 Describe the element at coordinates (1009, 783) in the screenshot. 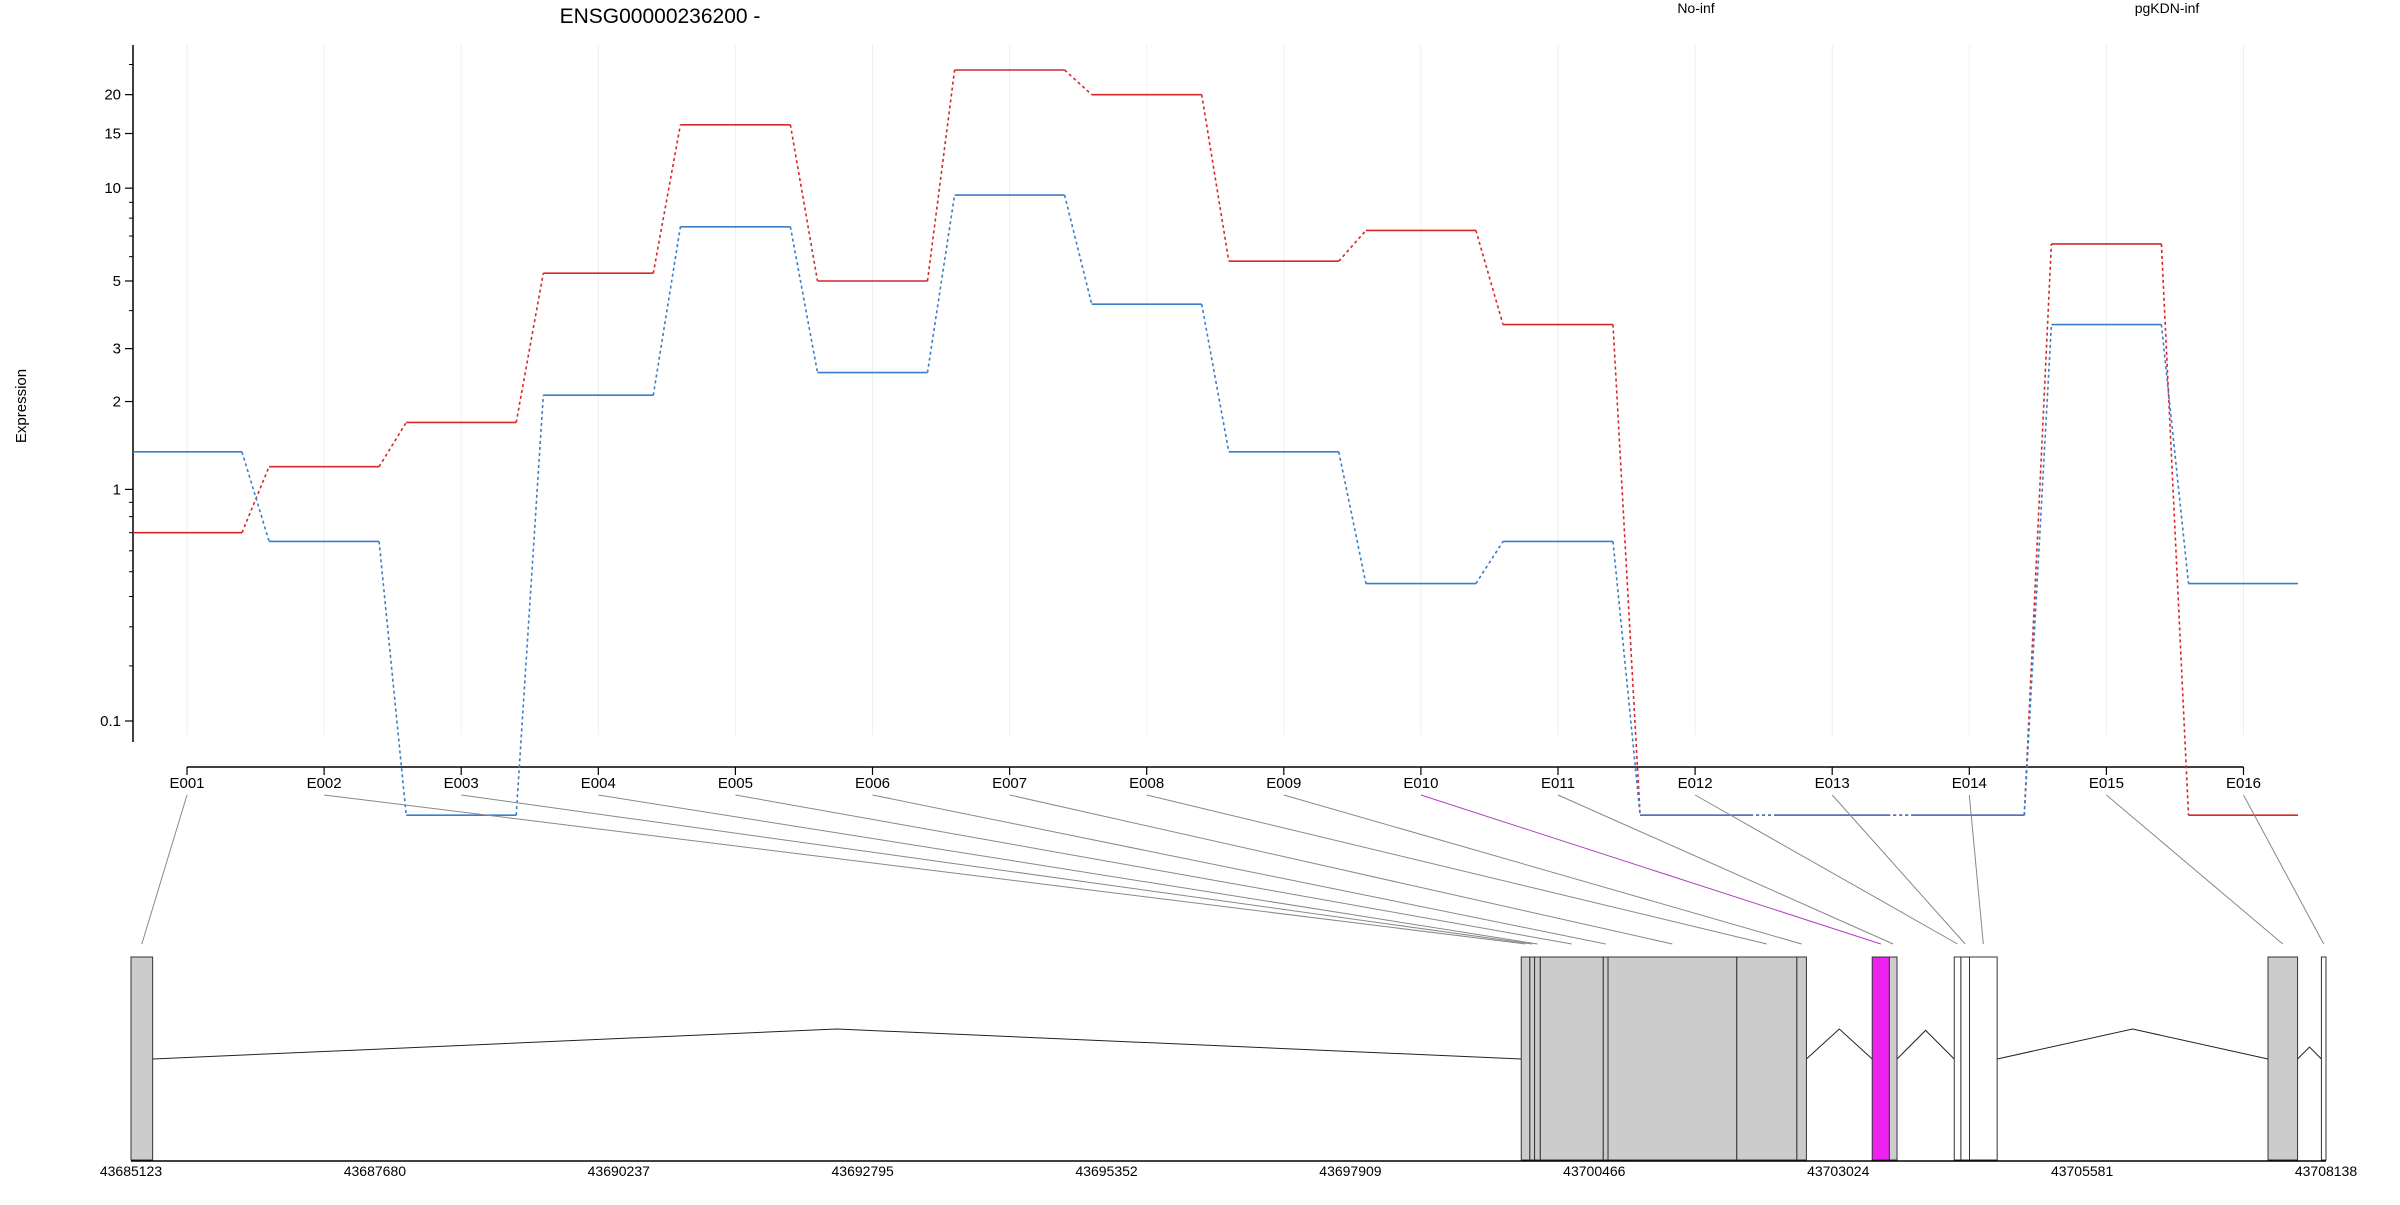

I see `x-tick-label-e007: E007` at that location.